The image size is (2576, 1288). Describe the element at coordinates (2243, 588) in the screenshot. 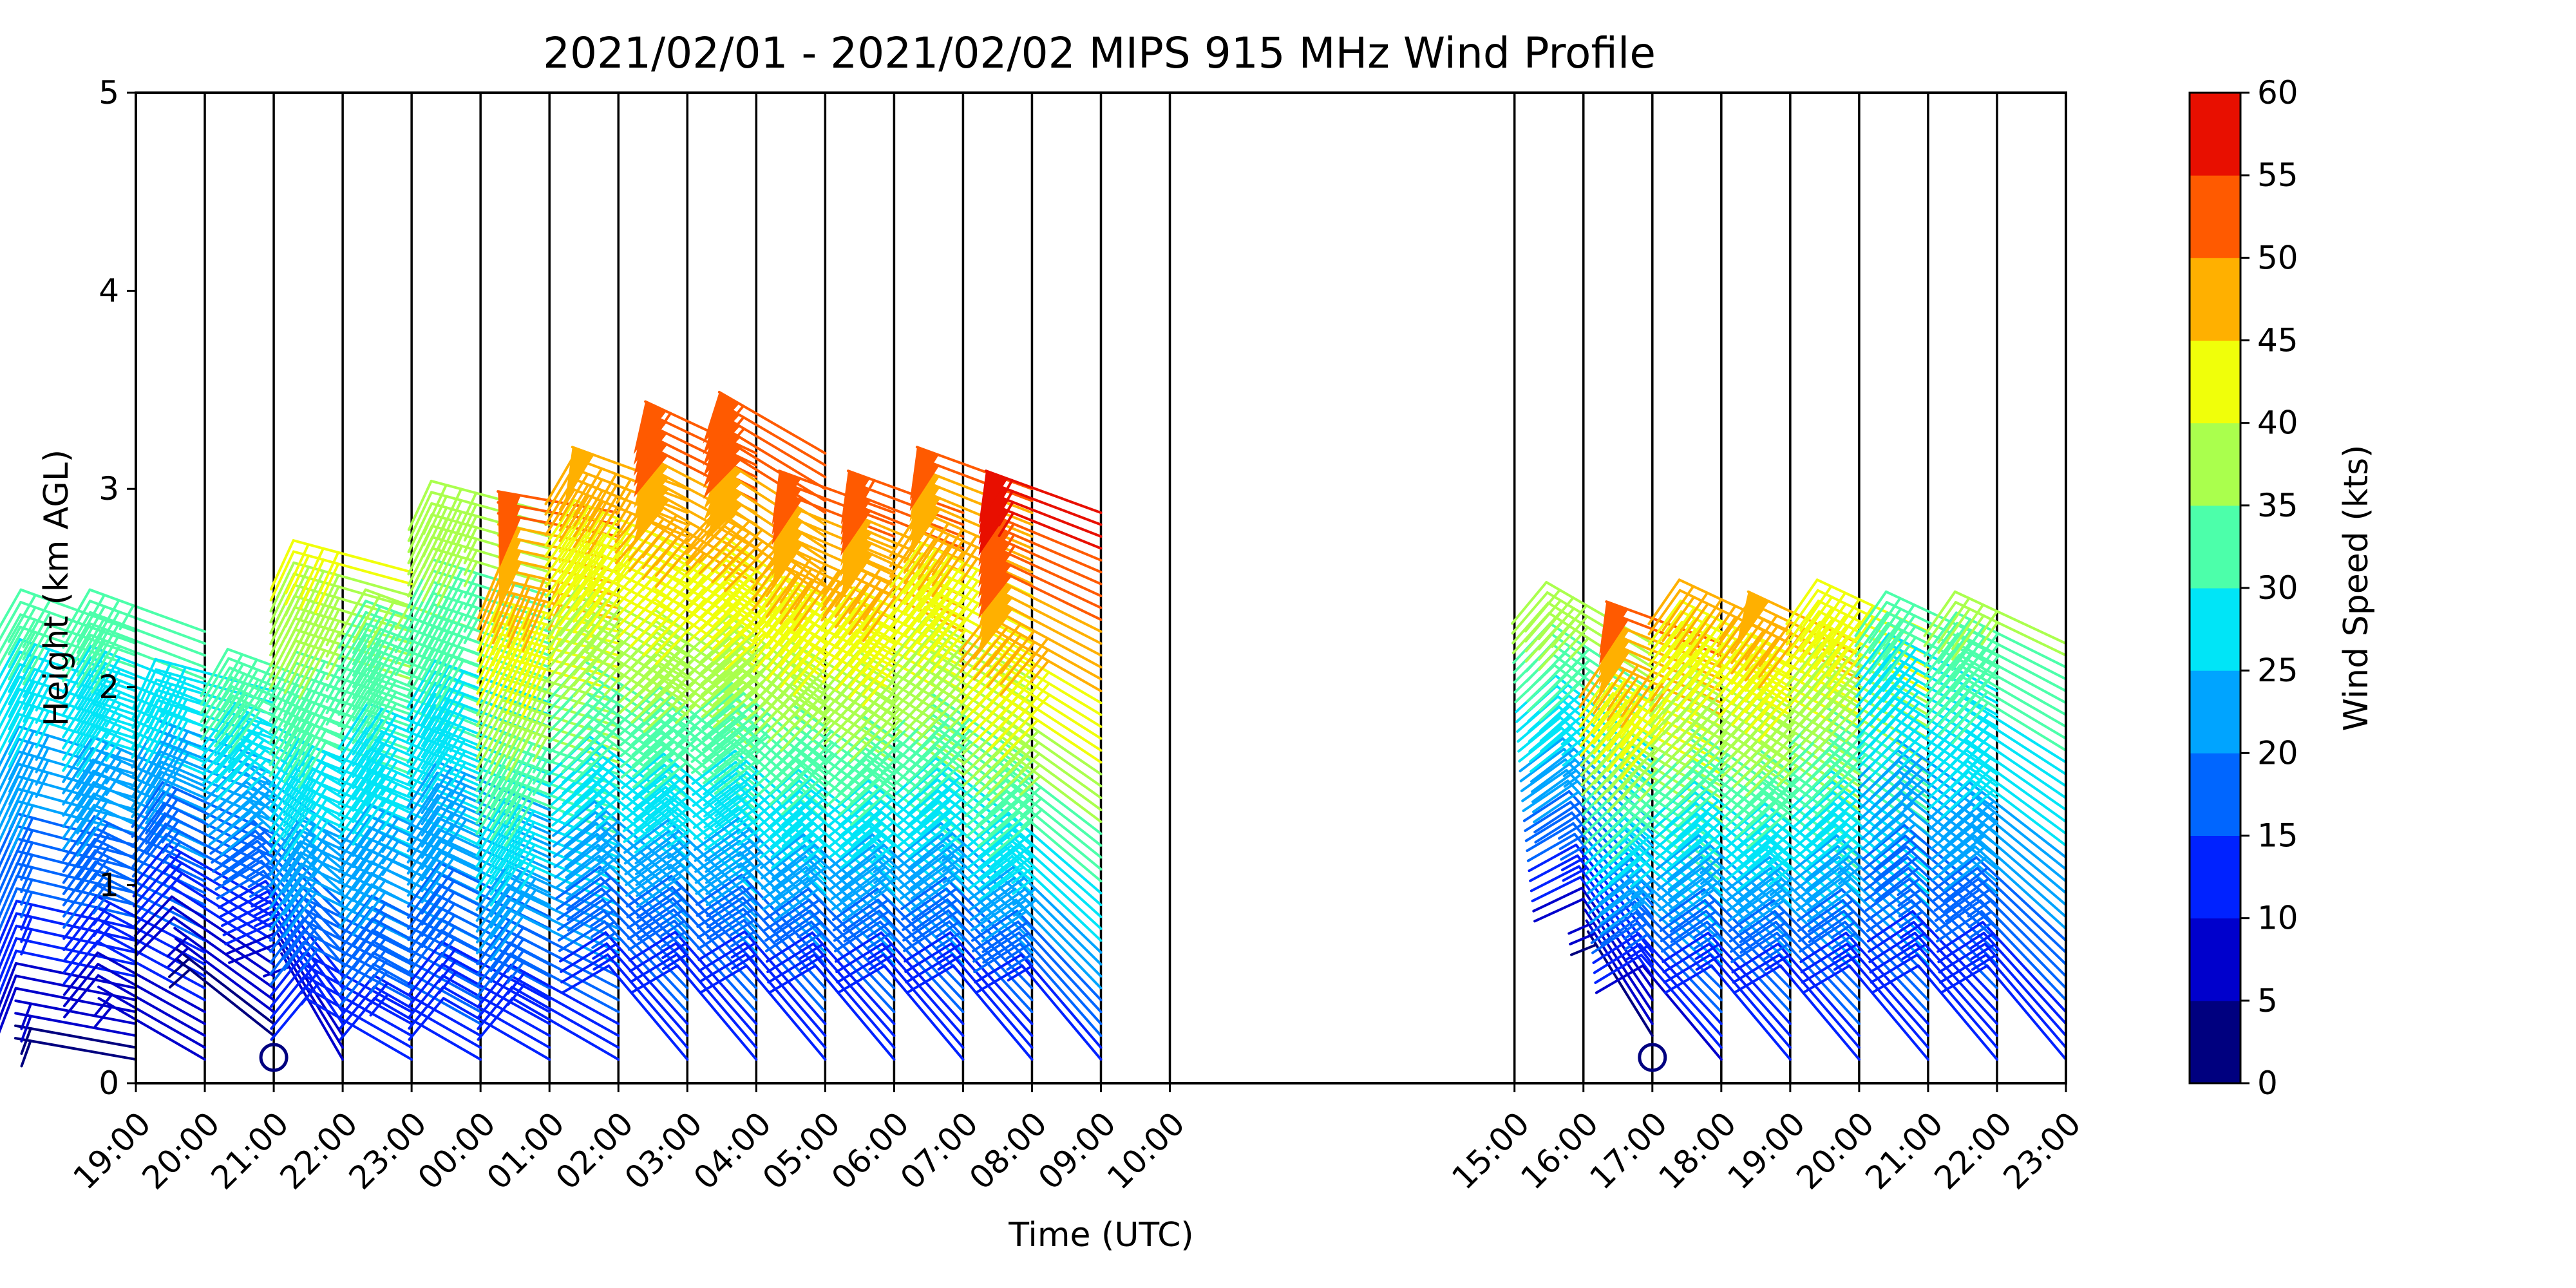

I see `colorbar: 0 5 10 15 20 25 30 35 40 45 50 55 60` at that location.